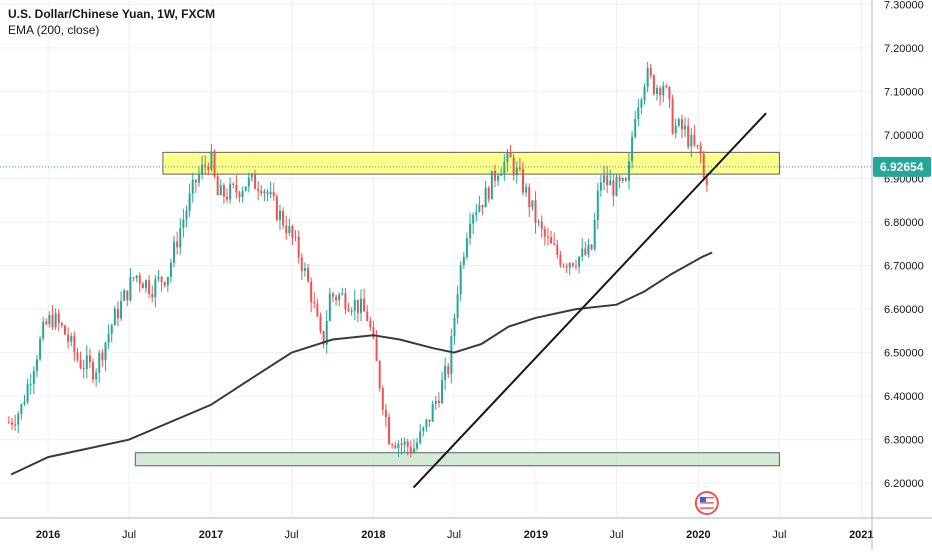 This screenshot has width=932, height=555. I want to click on y-tick-label: 6.50000, so click(904, 354).